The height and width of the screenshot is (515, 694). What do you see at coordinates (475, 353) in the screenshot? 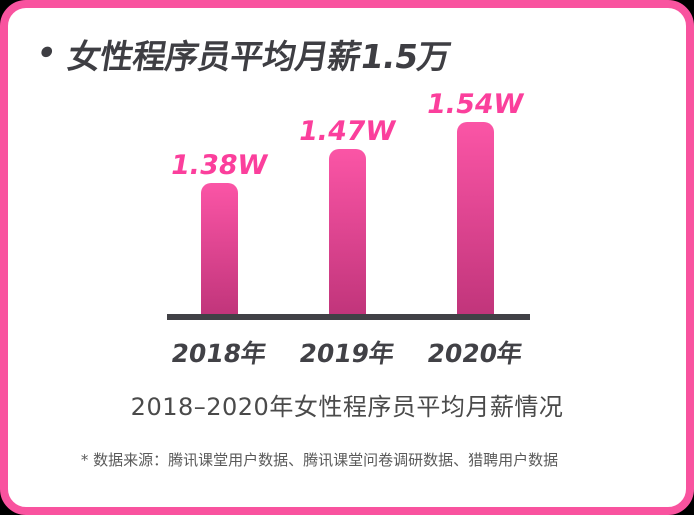
I see `category-label-2020年: 2020年` at bounding box center [475, 353].